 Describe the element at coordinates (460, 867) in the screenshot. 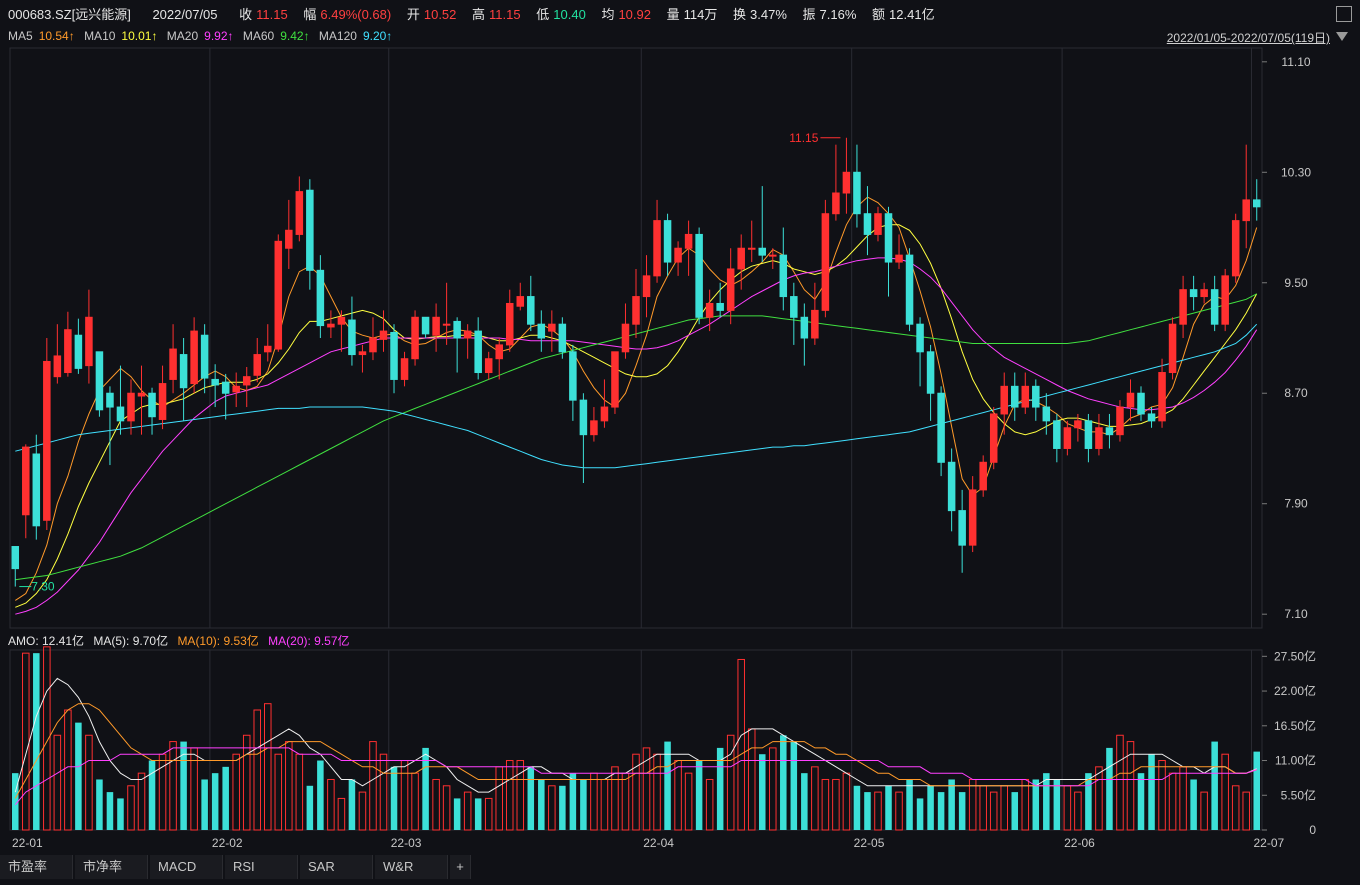

I see `add-tab-button: +` at that location.